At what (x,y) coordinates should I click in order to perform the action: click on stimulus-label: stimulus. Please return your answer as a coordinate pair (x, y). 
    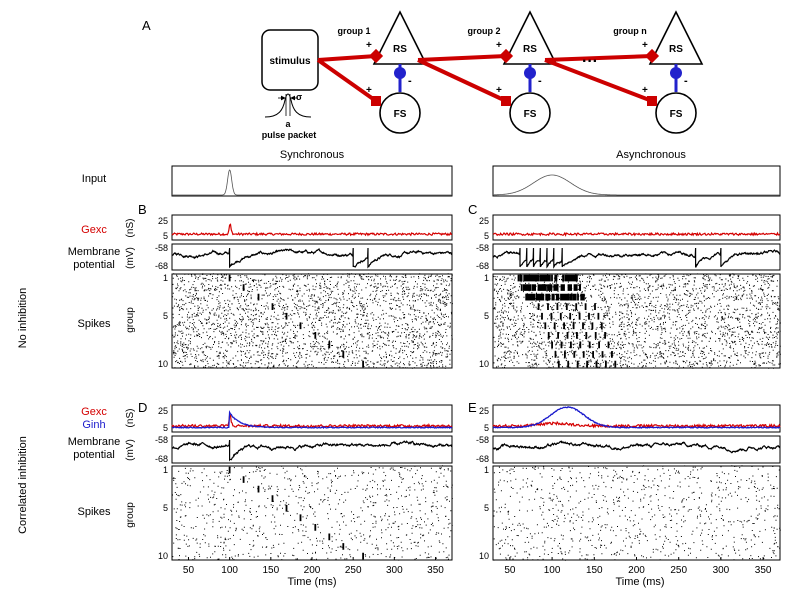
    Looking at the image, I should click on (290, 61).